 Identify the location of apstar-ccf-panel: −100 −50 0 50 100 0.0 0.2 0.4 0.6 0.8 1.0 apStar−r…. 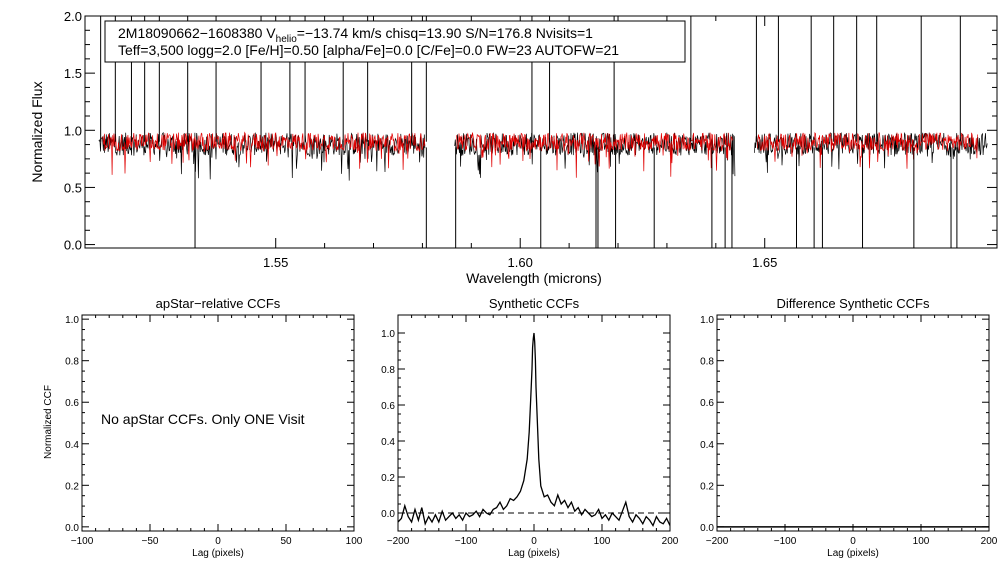
(203, 427).